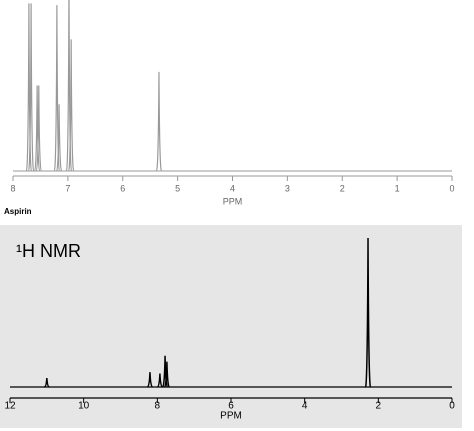  Describe the element at coordinates (48, 251) in the screenshot. I see `chart-title: ¹H NMR` at that location.